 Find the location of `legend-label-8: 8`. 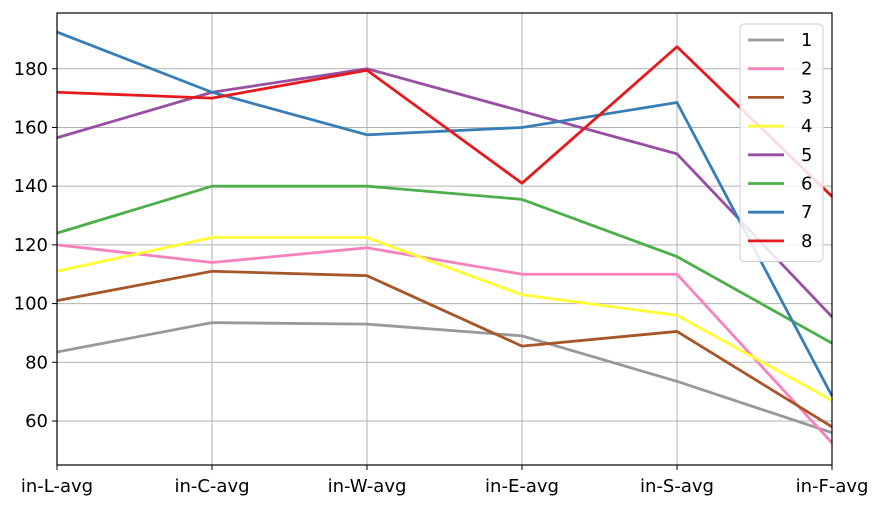

legend-label-8: 8 is located at coordinates (806, 241).